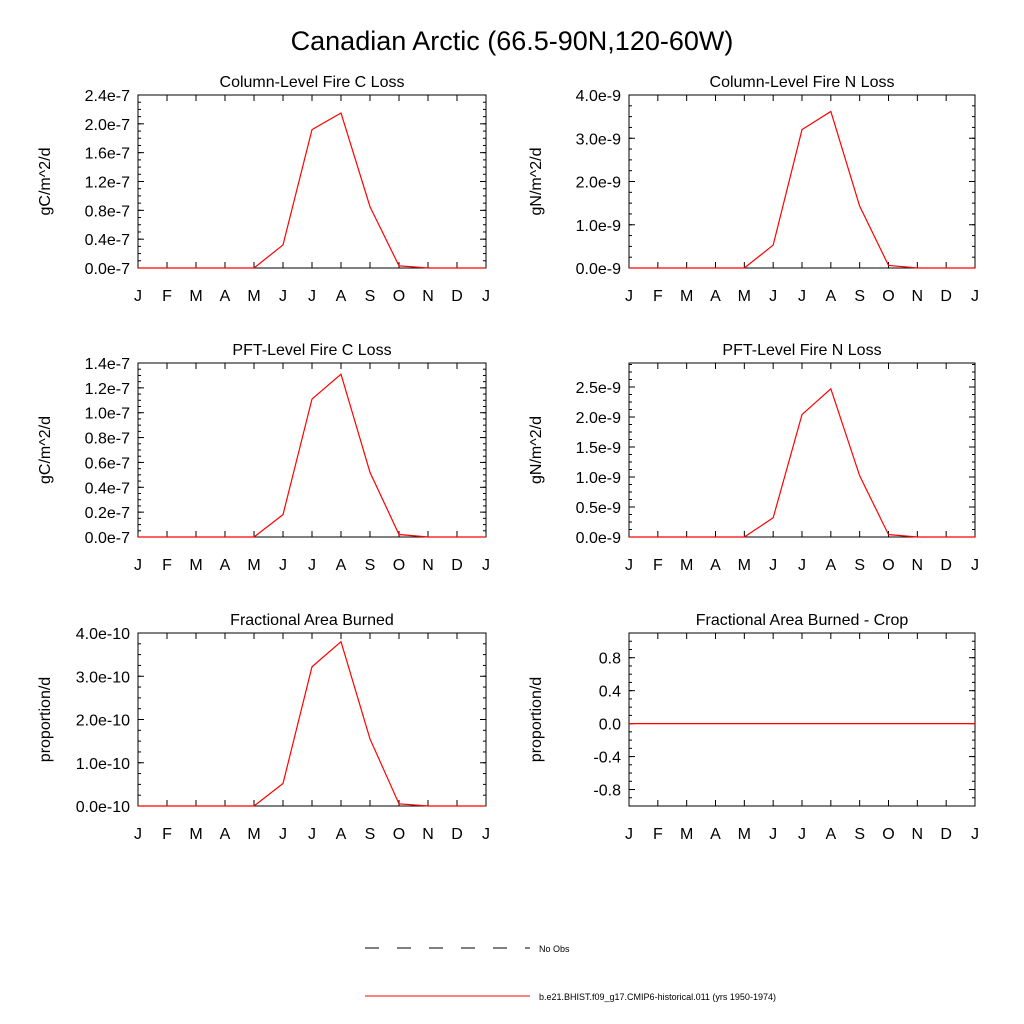 The image size is (1024, 1024). What do you see at coordinates (802, 620) in the screenshot?
I see `chart-title: Fractional Area Burned - Crop` at bounding box center [802, 620].